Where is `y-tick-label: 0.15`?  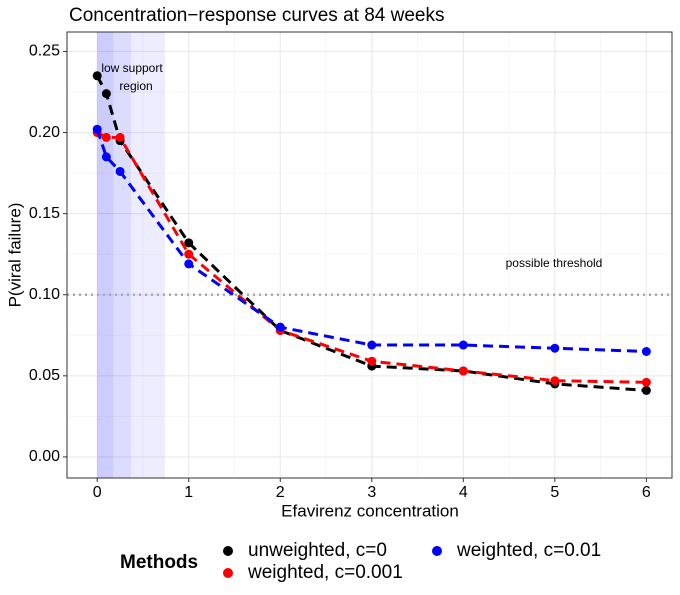 y-tick-label: 0.15 is located at coordinates (44, 213).